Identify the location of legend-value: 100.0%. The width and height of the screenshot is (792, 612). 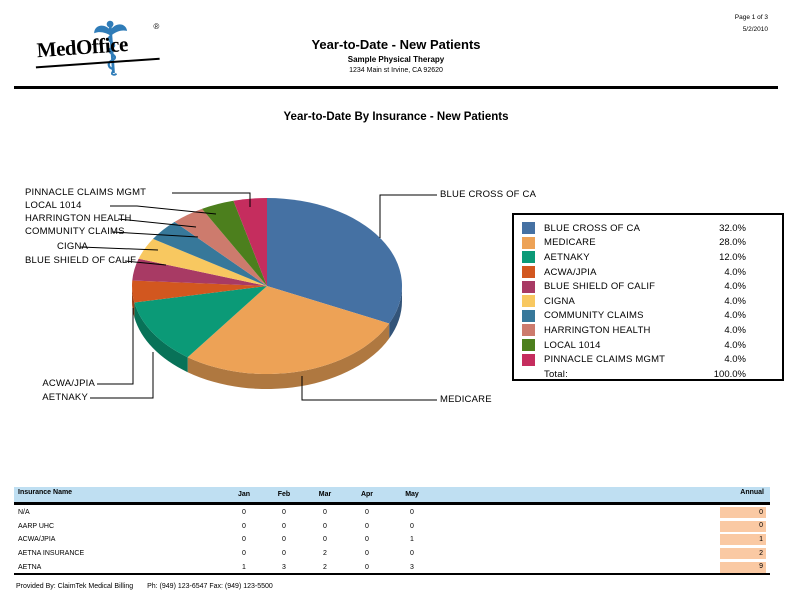
(729, 374).